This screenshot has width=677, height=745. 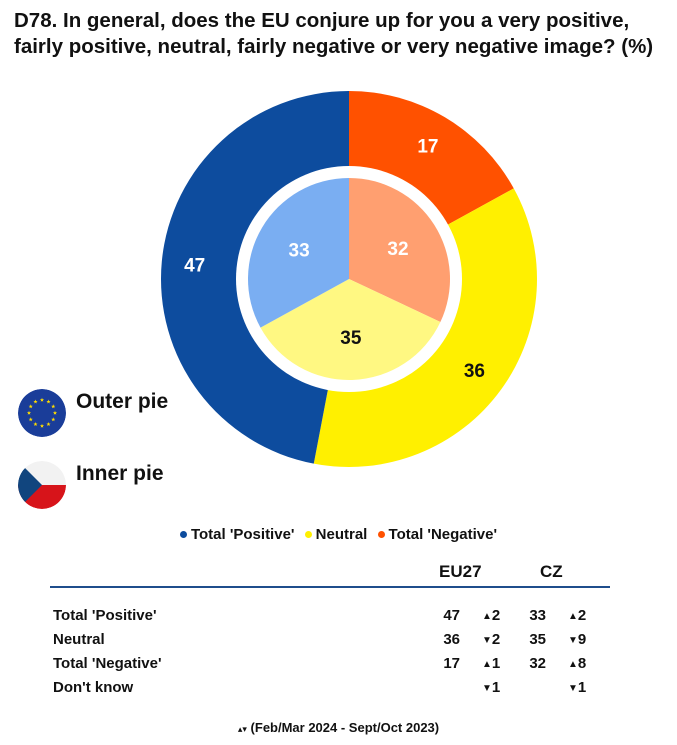 I want to click on inner-pie-data-label: 33, so click(x=299, y=250).